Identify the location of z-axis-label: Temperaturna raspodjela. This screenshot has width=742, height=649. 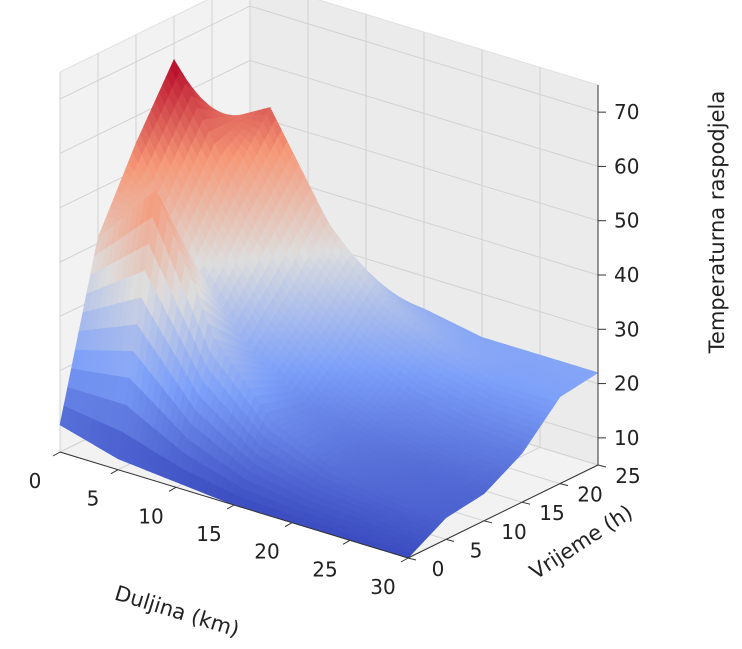
(717, 222).